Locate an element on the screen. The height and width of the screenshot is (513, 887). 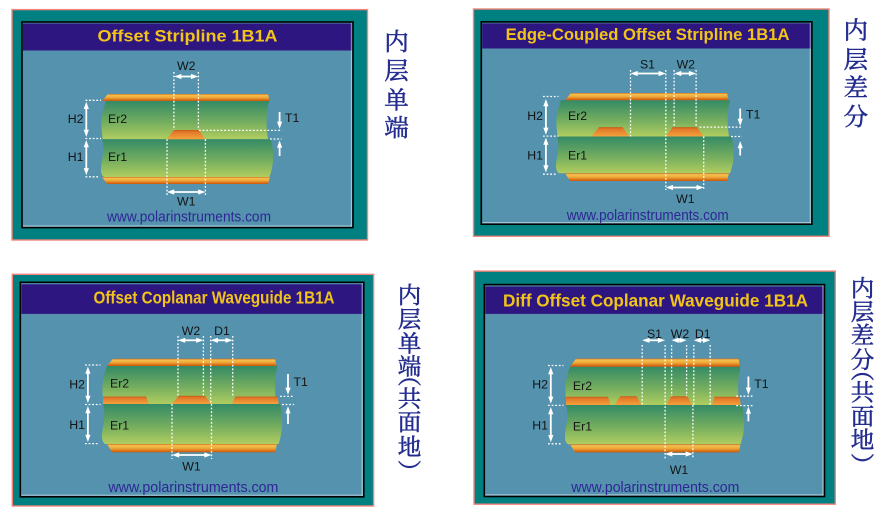
svg-text:Edge-Coupled Offset Stripline: Edge-Coupled Offset Stripline 1B1A is located at coordinates (648, 34).